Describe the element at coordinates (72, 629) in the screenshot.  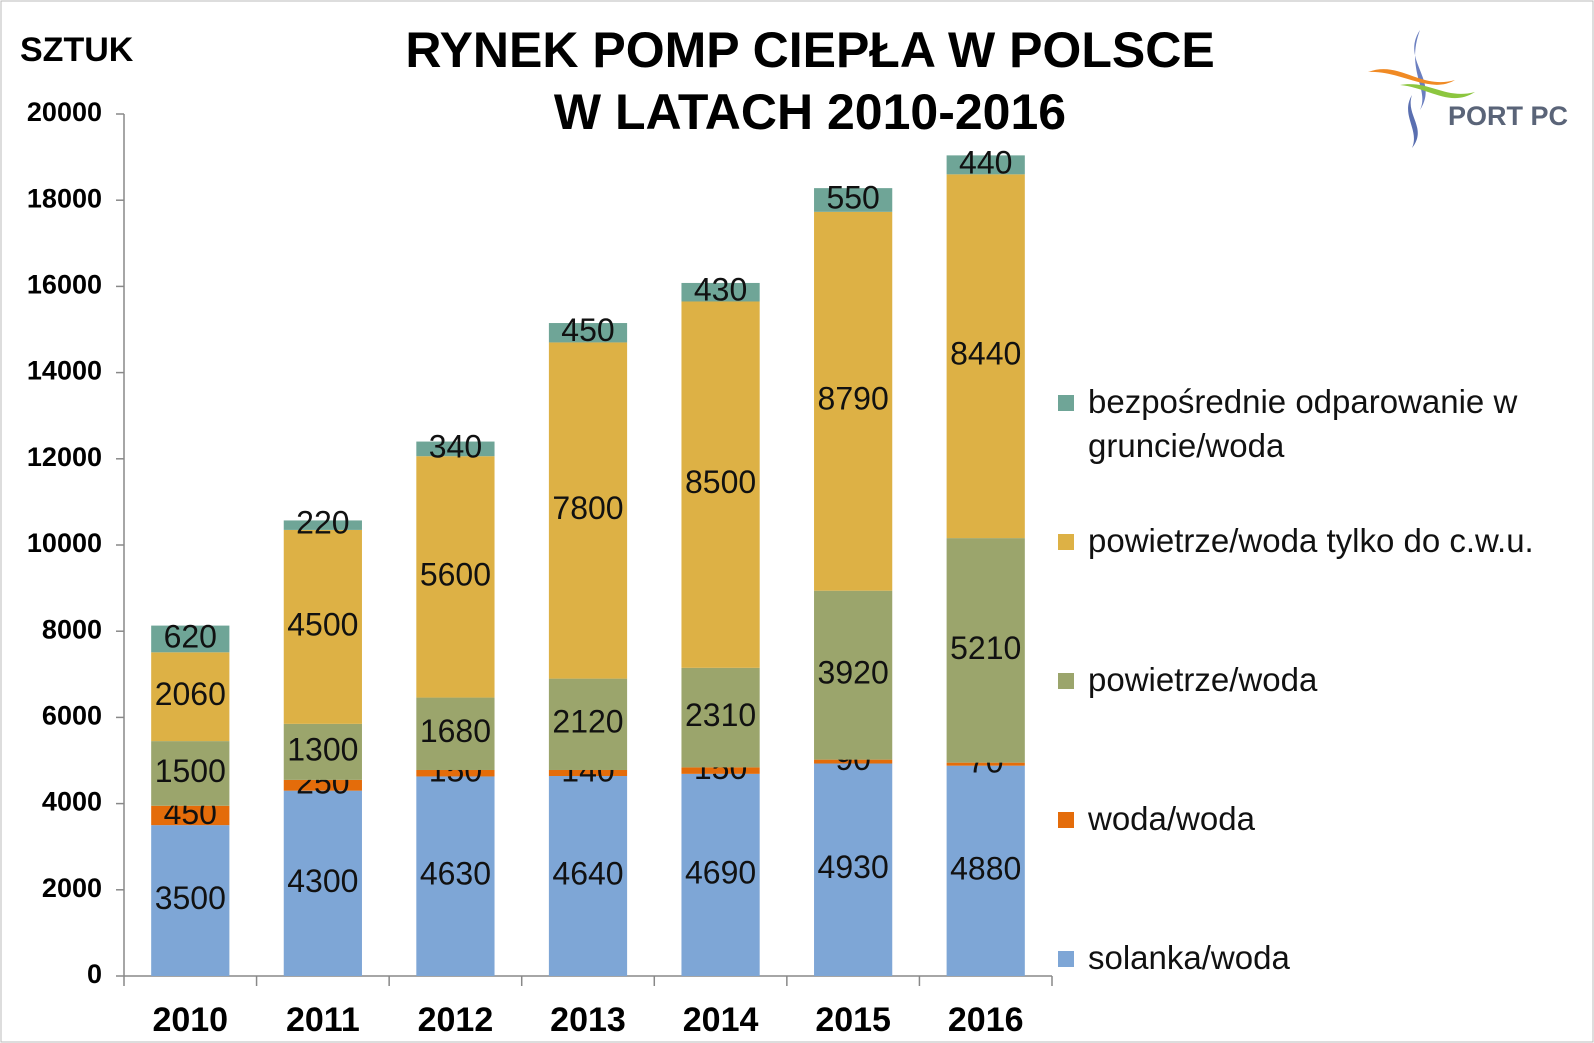
I see `y-tick-label: 8000` at that location.